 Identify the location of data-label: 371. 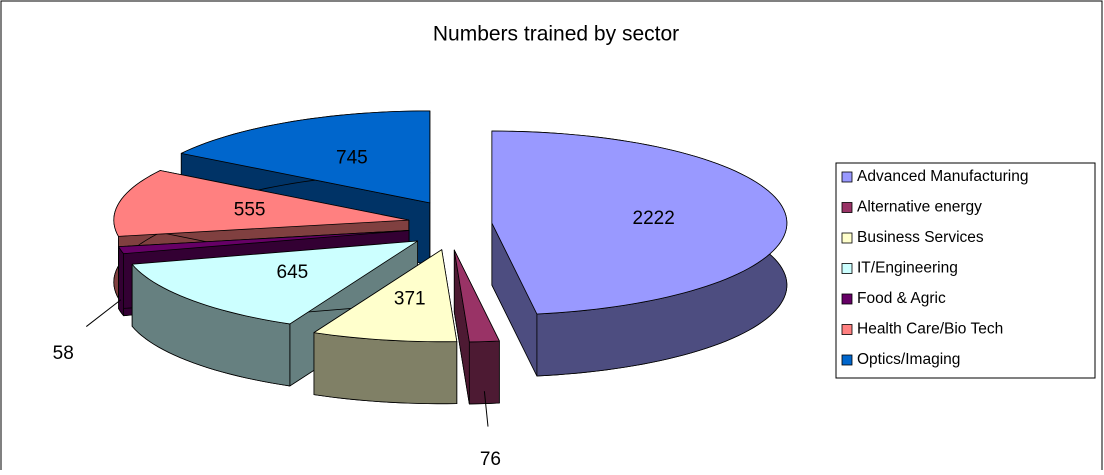
(410, 298).